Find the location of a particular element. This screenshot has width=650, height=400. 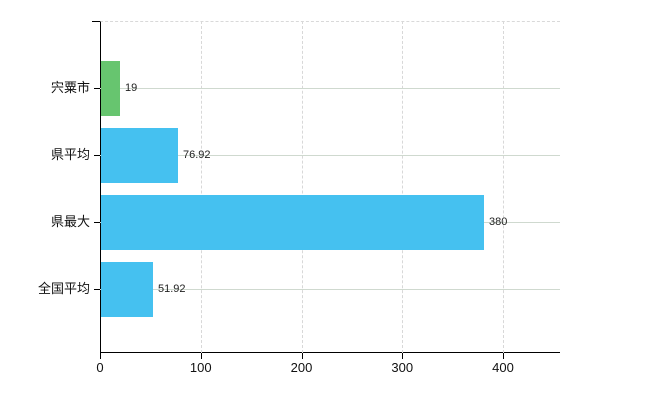

x-tick-label: 100 is located at coordinates (200, 367).